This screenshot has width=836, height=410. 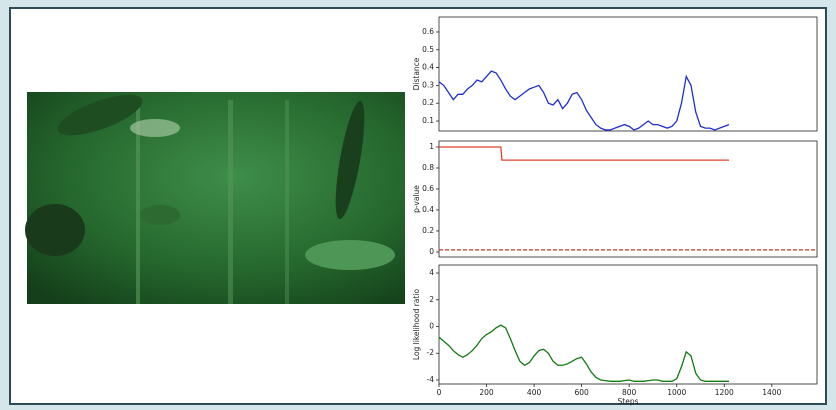 I want to click on y-tick-label: 2, so click(x=431, y=299).